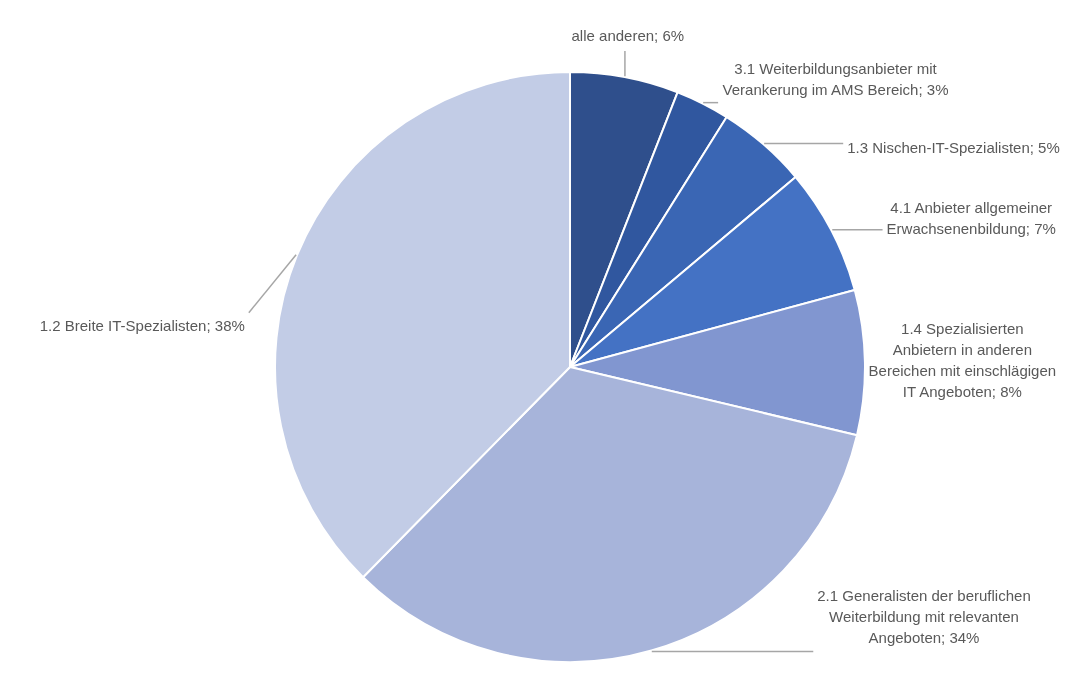 The width and height of the screenshot is (1079, 684). What do you see at coordinates (971, 218) in the screenshot?
I see `slice-label: 4.1 Anbieter allgemeiner Erwachsenenbildung; 7%` at bounding box center [971, 218].